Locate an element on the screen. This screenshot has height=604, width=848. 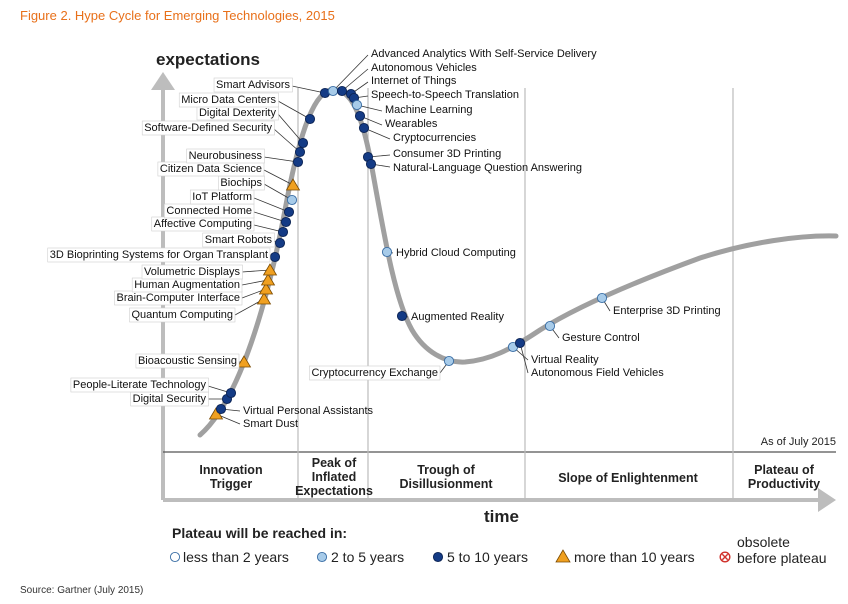
marker-brain-computer-interface is located at coordinates (266, 288).